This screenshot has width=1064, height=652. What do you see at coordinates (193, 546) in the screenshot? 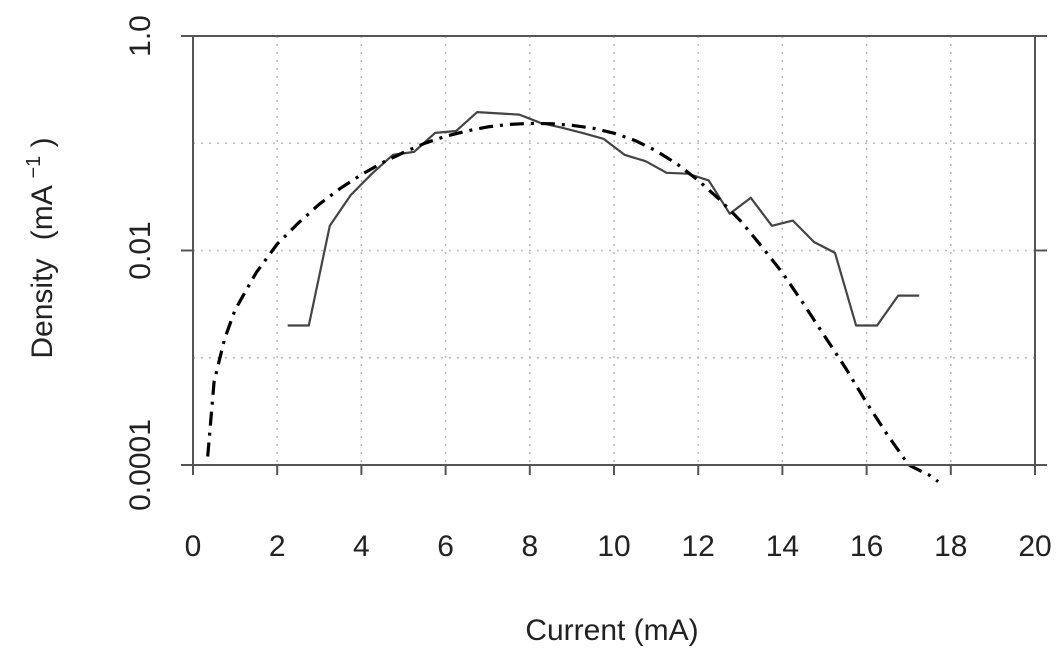
I see `x-tick-label-0: 0` at bounding box center [193, 546].